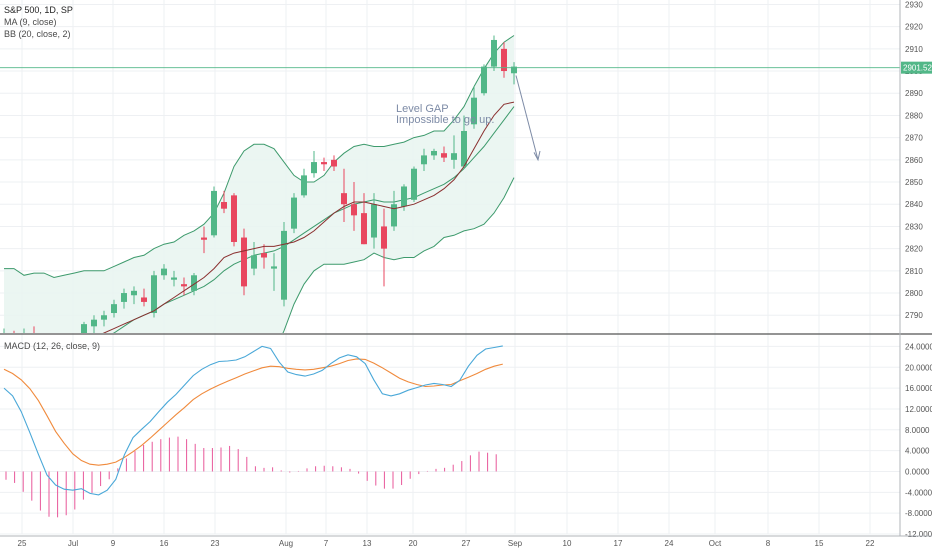 The width and height of the screenshot is (932, 550). What do you see at coordinates (918, 388) in the screenshot?
I see `macd-tick-label: 16.0000` at bounding box center [918, 388].